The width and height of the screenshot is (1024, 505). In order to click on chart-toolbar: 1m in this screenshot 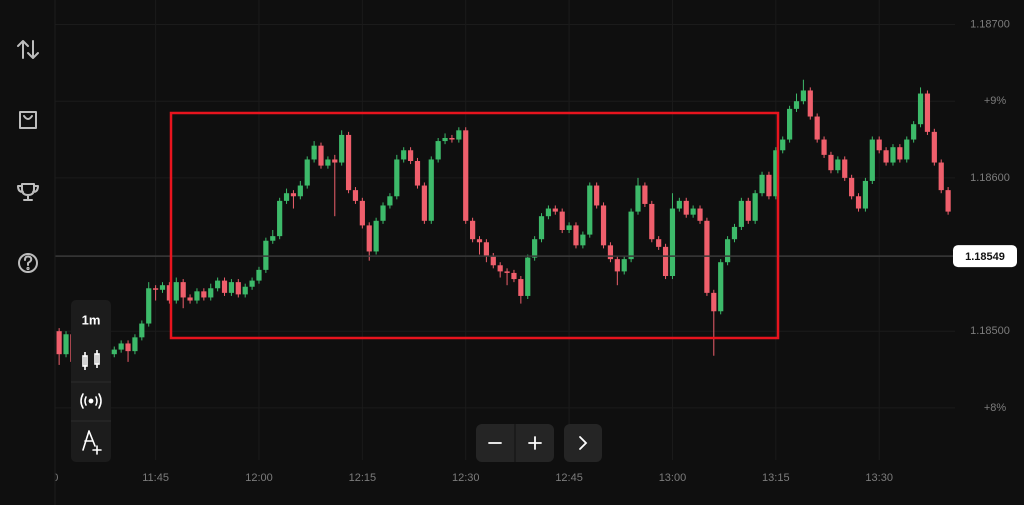, I will do `click(91, 381)`.